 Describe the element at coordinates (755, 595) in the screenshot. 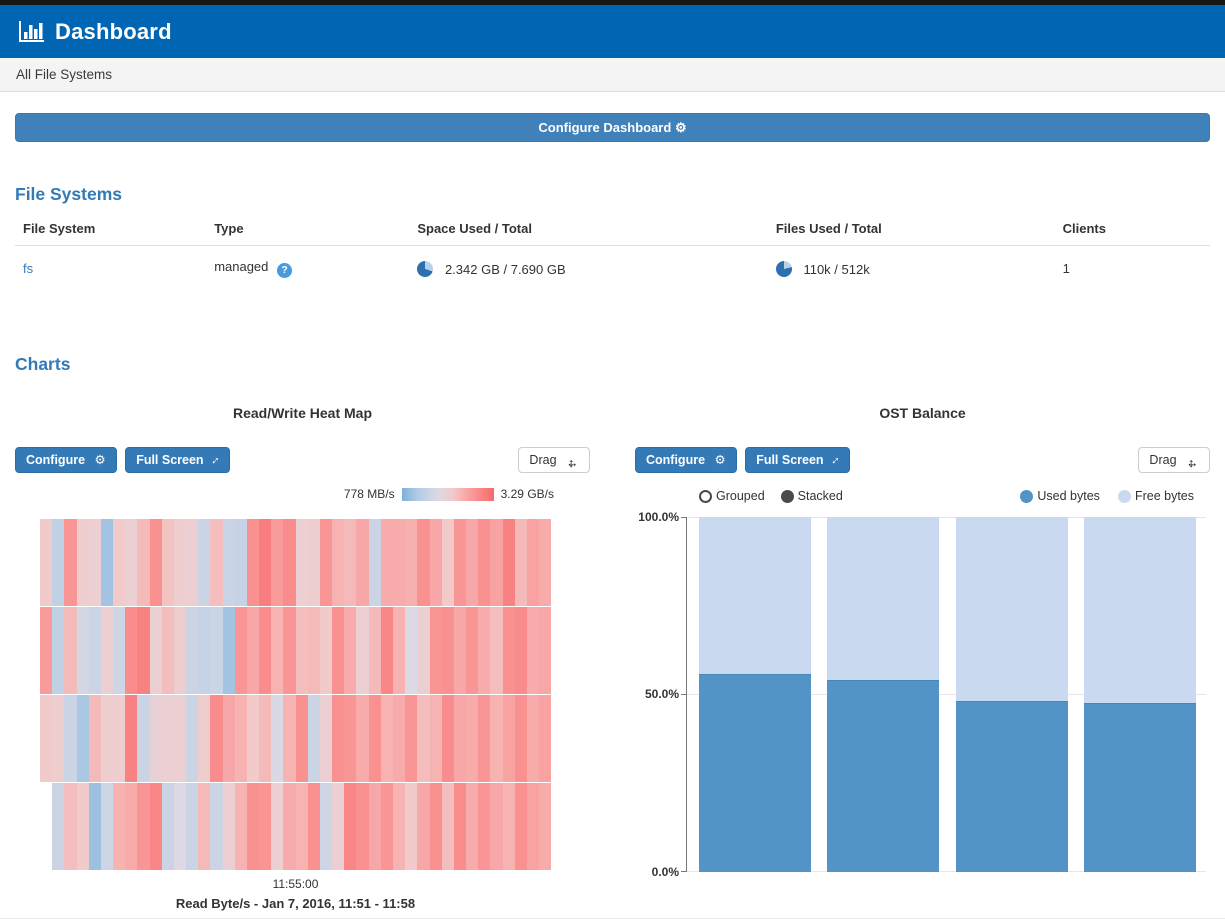

I see `free-bytes-segment` at that location.